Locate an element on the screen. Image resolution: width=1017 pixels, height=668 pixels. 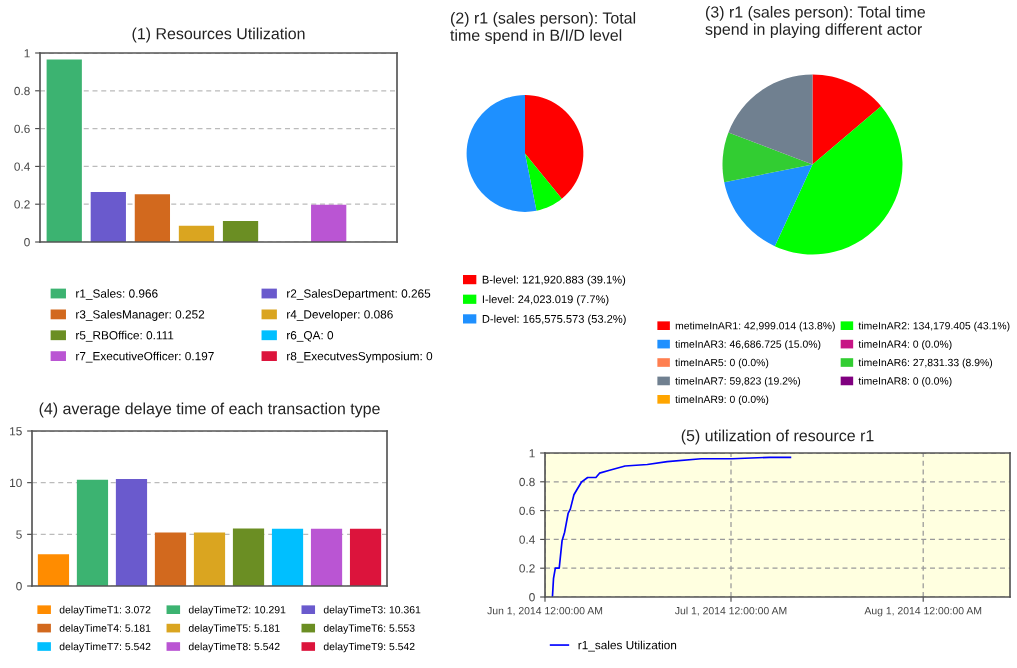
x-tick-label: Jul 1, 2014 12:00:00 AM is located at coordinates (730, 611).